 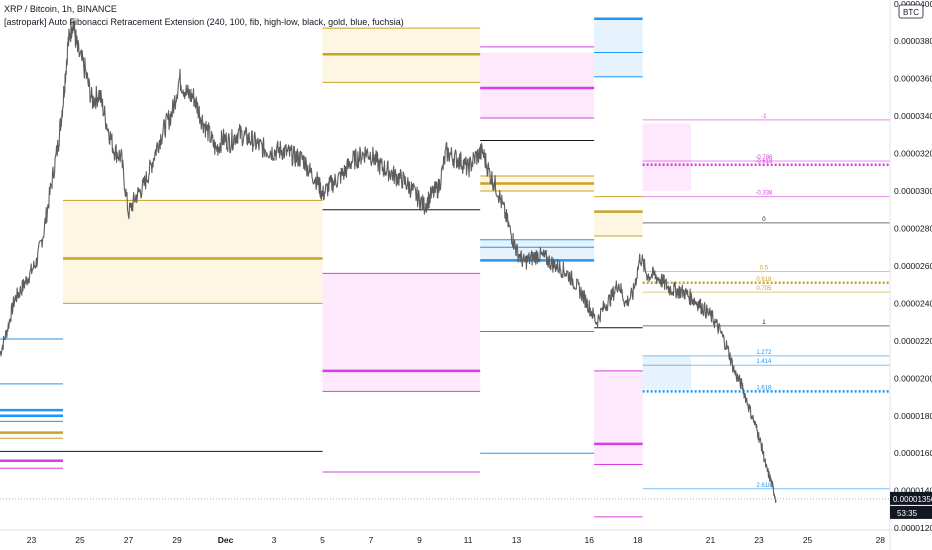 I want to click on current-level-label-1: -0.786, so click(x=764, y=158).